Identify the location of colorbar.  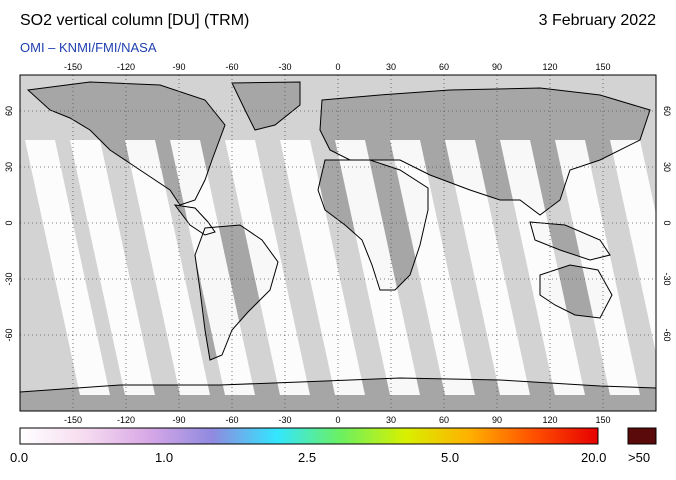
(309, 436).